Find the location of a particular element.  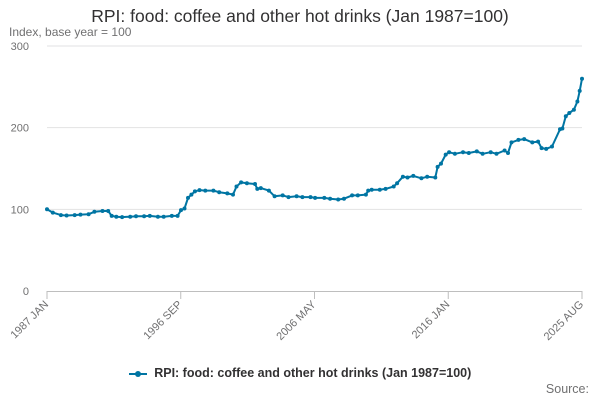

x-tick-label: 2006 MAY is located at coordinates (296, 320).